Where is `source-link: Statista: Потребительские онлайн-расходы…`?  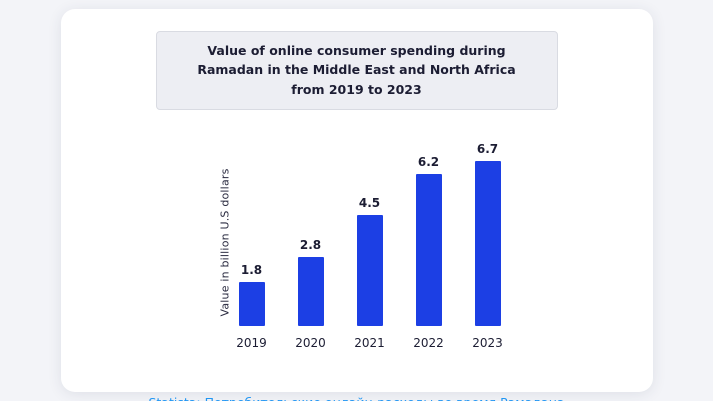
source-link: Statista: Потребительские онлайн-расходы… is located at coordinates (356, 398).